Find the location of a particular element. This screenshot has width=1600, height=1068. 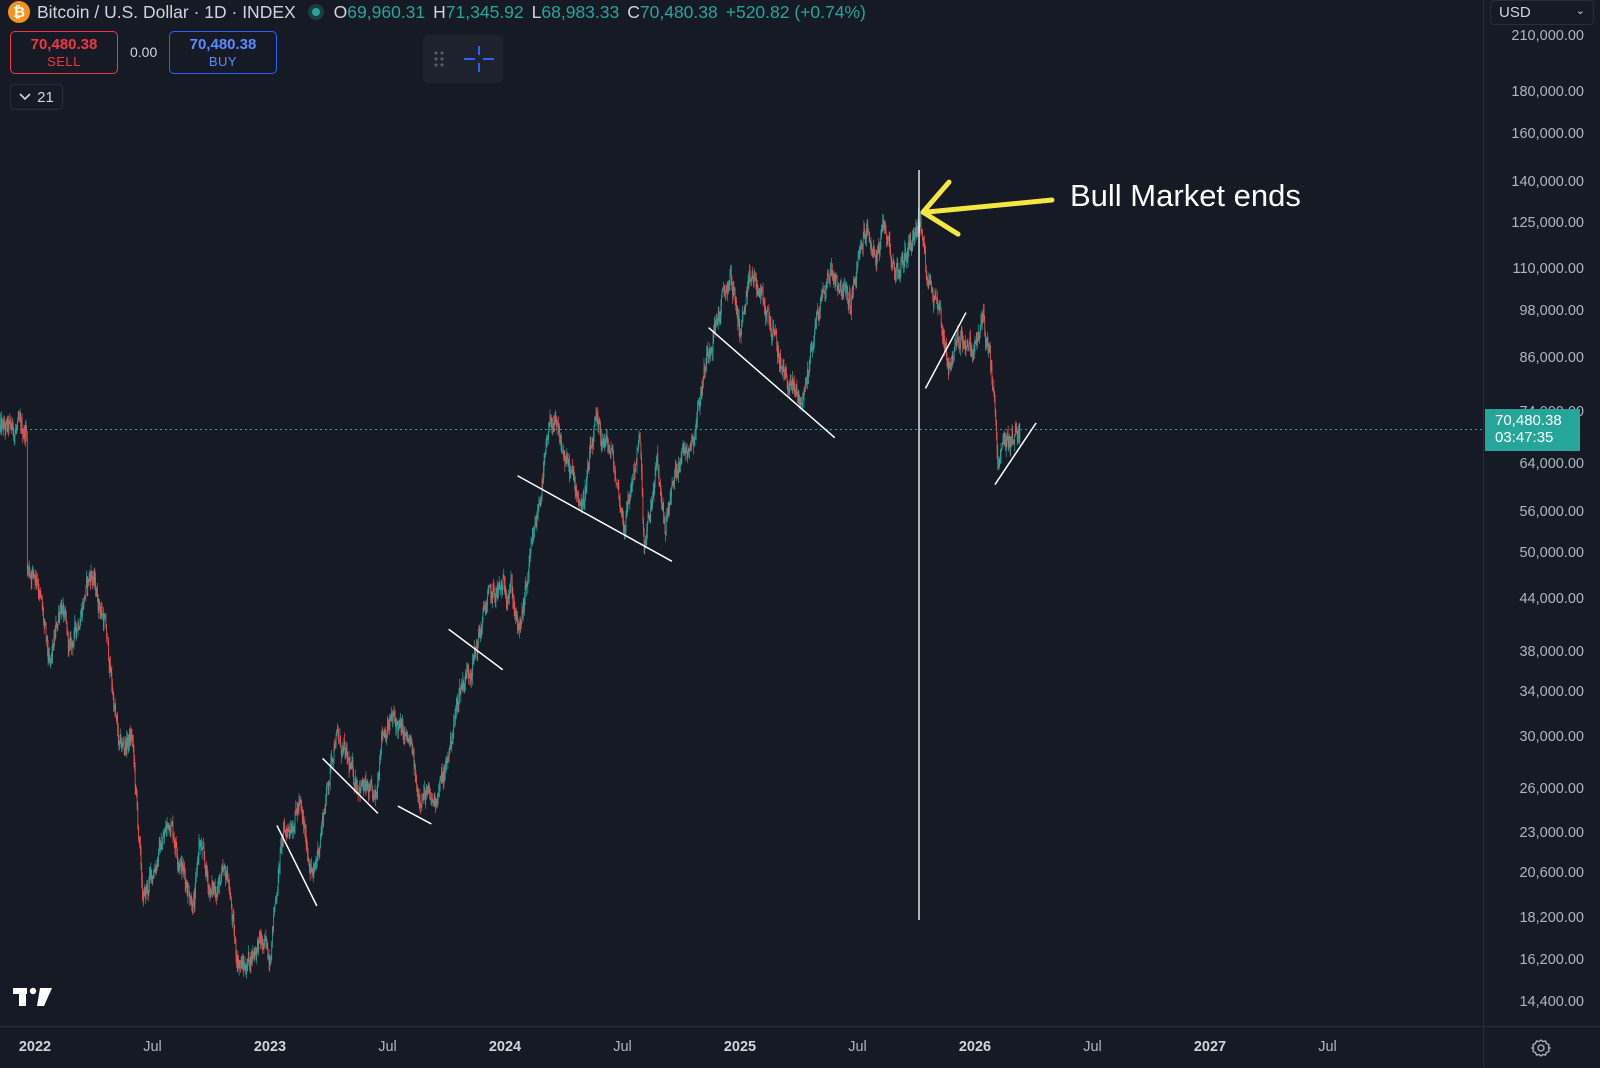

symbol-title: Bitcoin / U.S. Dollar · 1D · INDEX is located at coordinates (166, 11).